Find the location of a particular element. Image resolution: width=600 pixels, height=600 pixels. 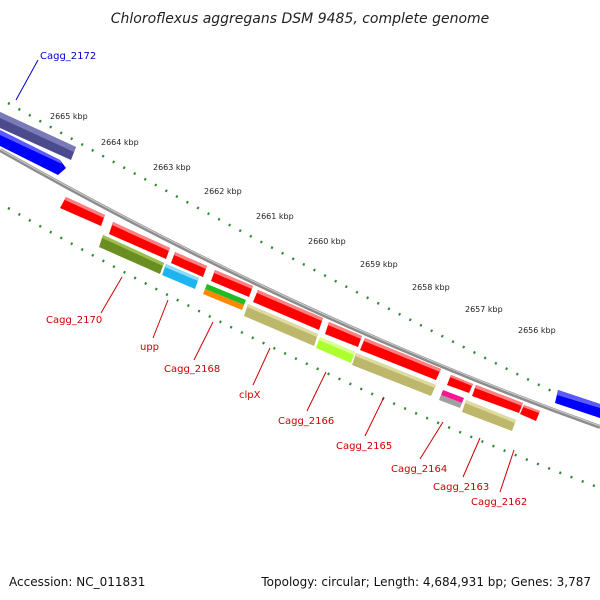

gene-clpx is located at coordinates (281, 325).